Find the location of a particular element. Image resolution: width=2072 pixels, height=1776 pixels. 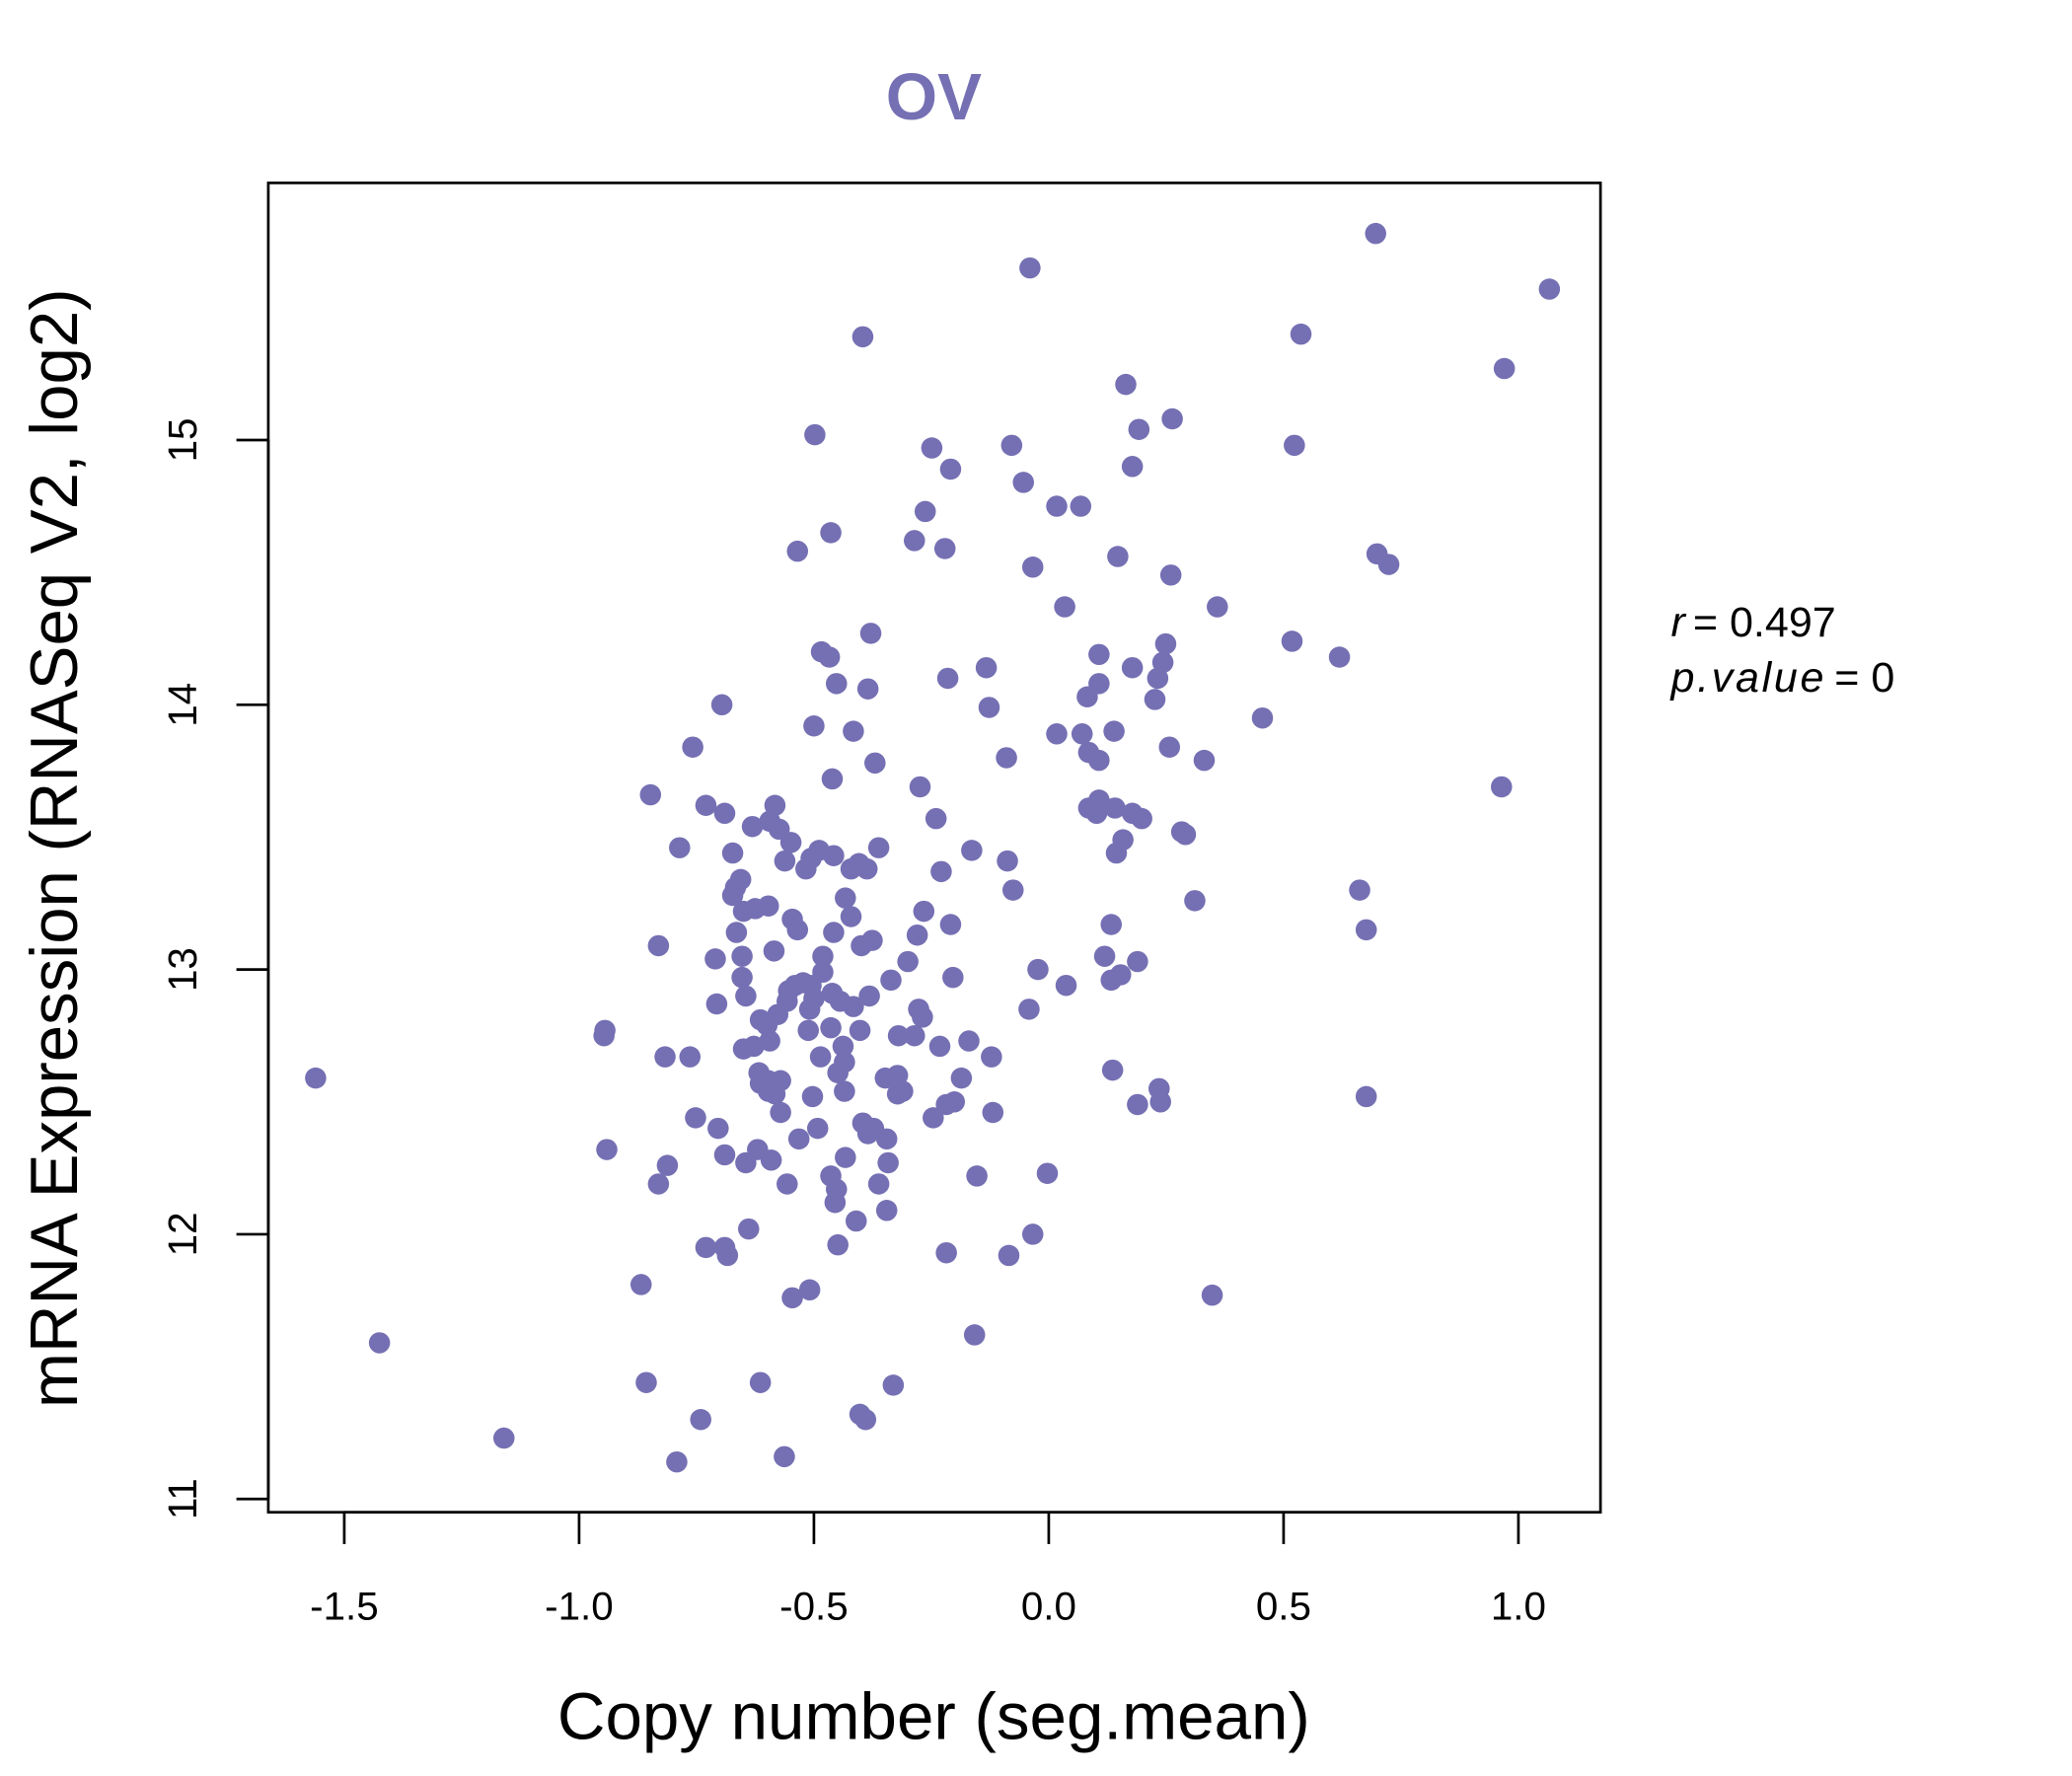

y-axis-label: mRNA Expression (RNASeq V2, log2) is located at coordinates (55, 848).